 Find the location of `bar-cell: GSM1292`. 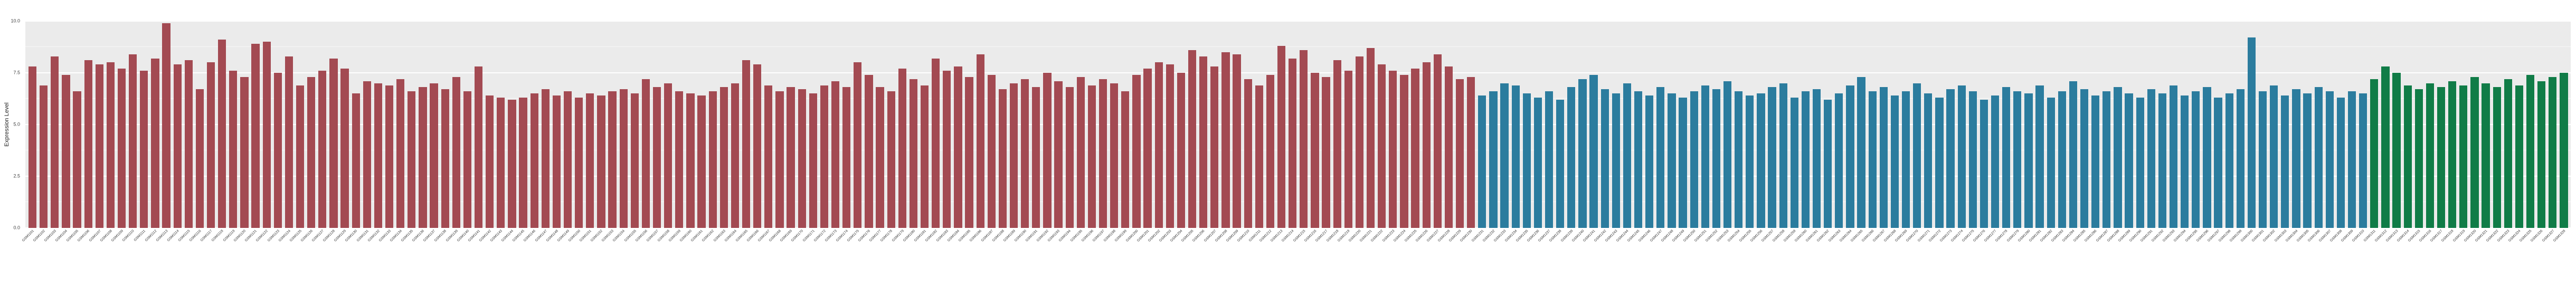

bar-cell: GSM1292 is located at coordinates (2159, 132).